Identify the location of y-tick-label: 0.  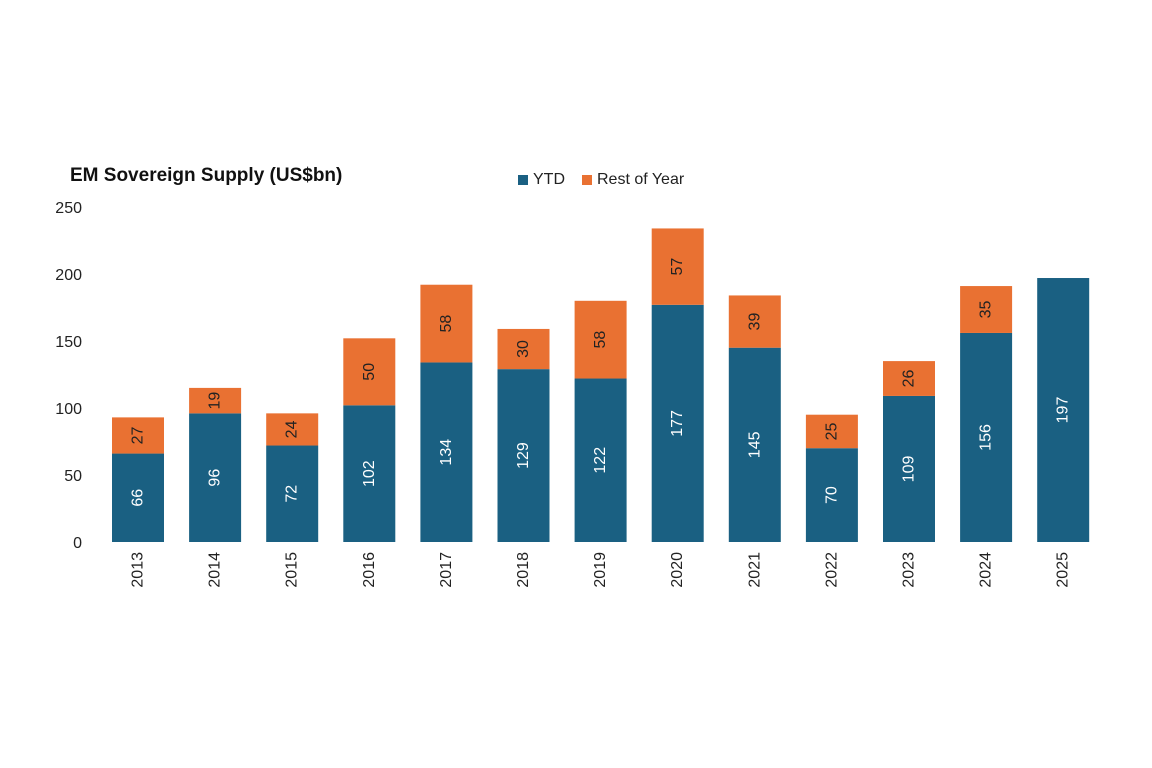
(77, 543).